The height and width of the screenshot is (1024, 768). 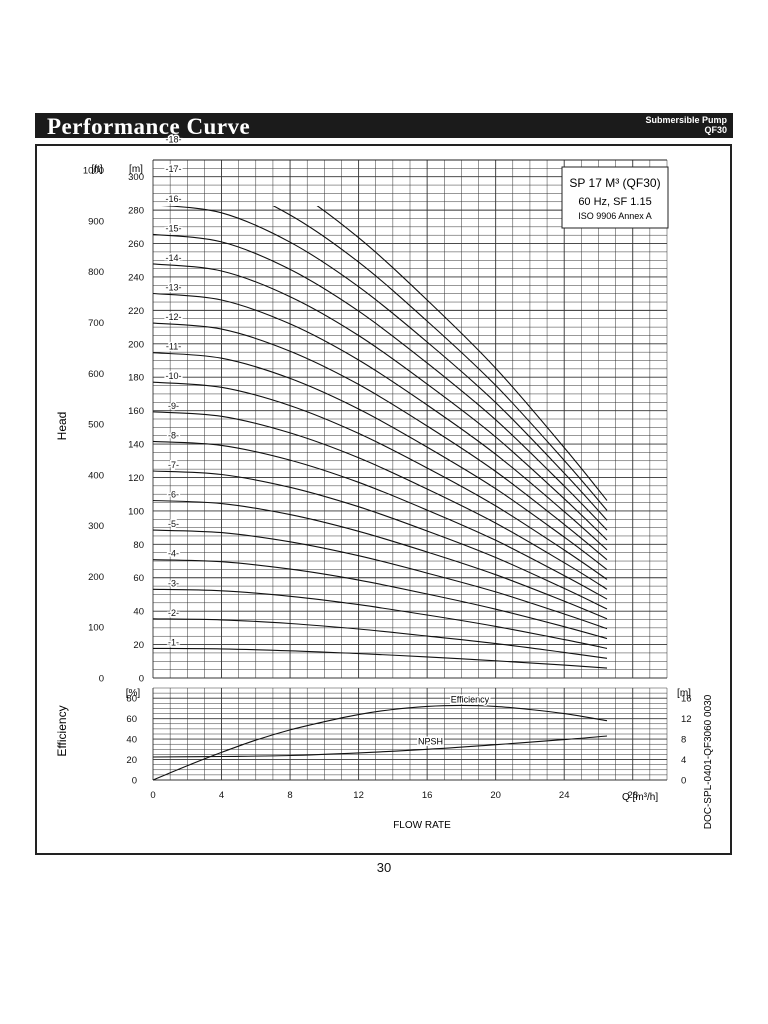 I want to click on y-tick-m-0: 0, so click(x=141, y=679).